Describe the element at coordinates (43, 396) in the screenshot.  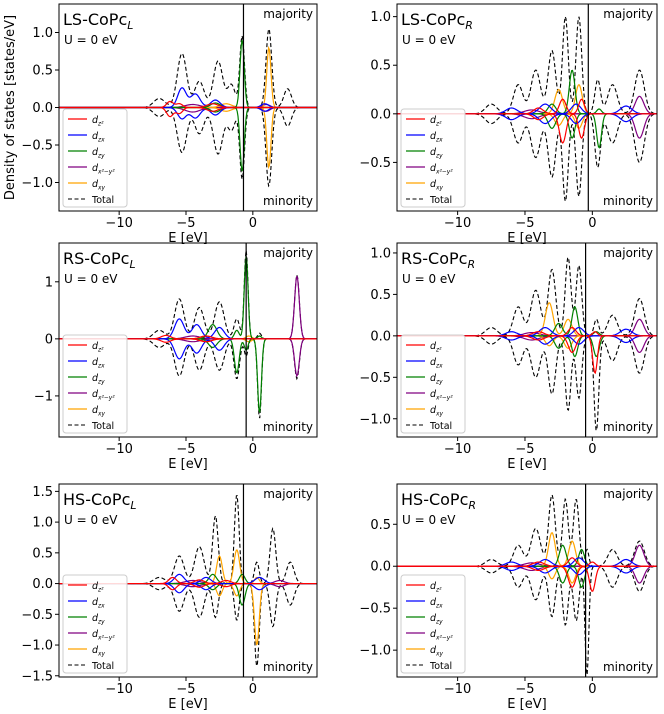
I see `y-tick-label: −1` at that location.